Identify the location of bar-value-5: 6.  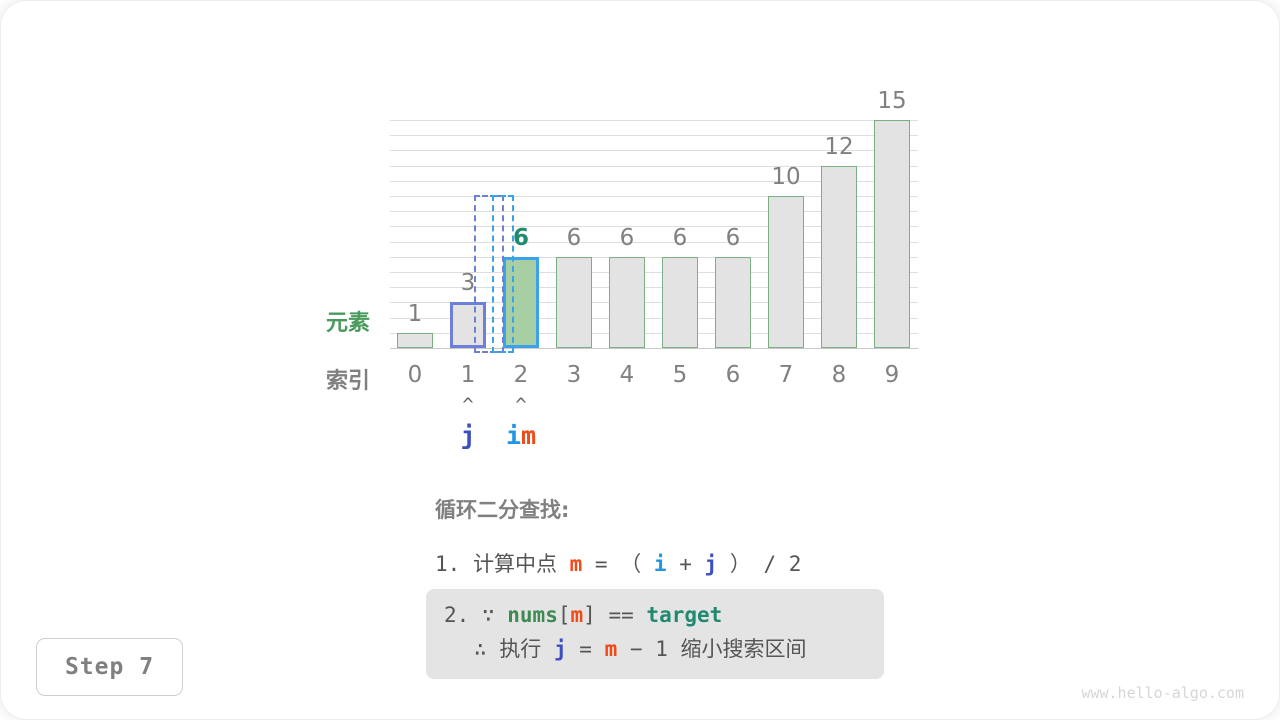
(680, 238).